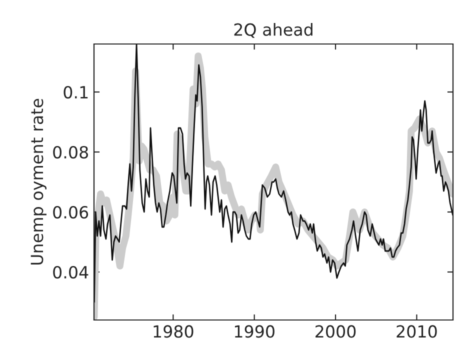 The width and height of the screenshot is (459, 359). Describe the element at coordinates (254, 331) in the screenshot. I see `x-tick-label: 1990` at that location.